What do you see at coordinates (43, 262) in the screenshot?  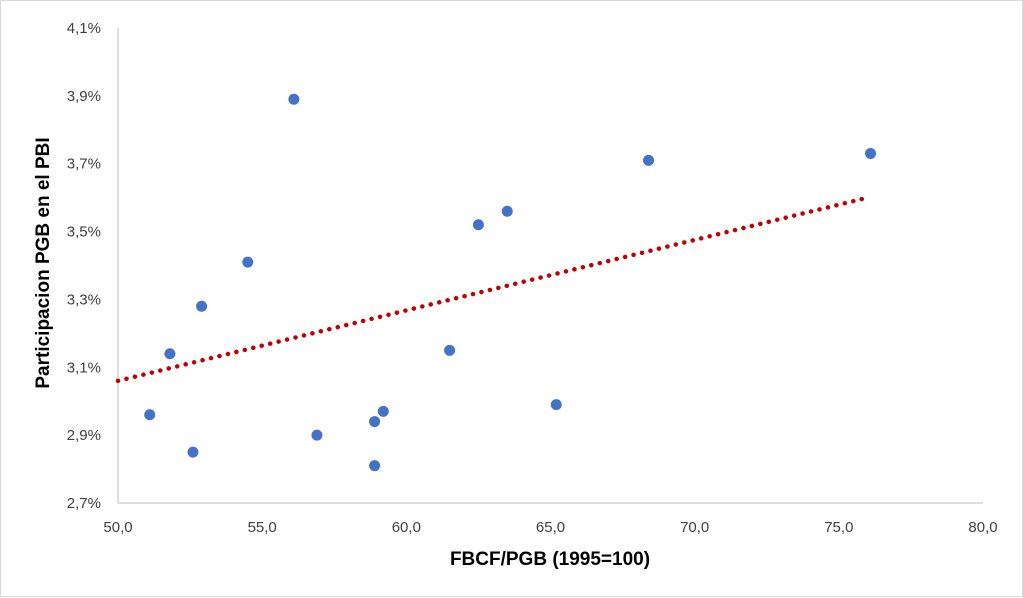 I see `y-axis-title: Participacion PGB en el PBI` at bounding box center [43, 262].